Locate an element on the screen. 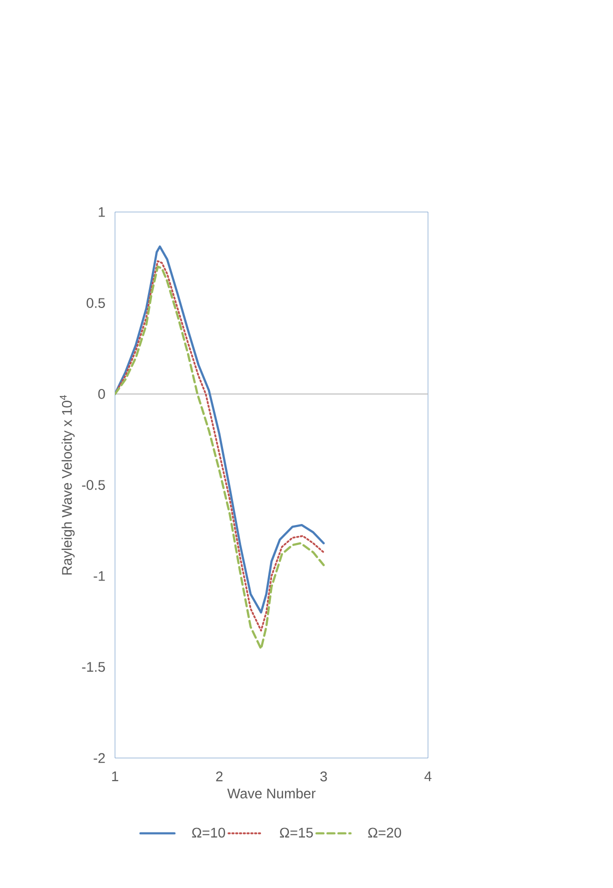 The width and height of the screenshot is (613, 888). x-tick-label: 1 is located at coordinates (115, 776).